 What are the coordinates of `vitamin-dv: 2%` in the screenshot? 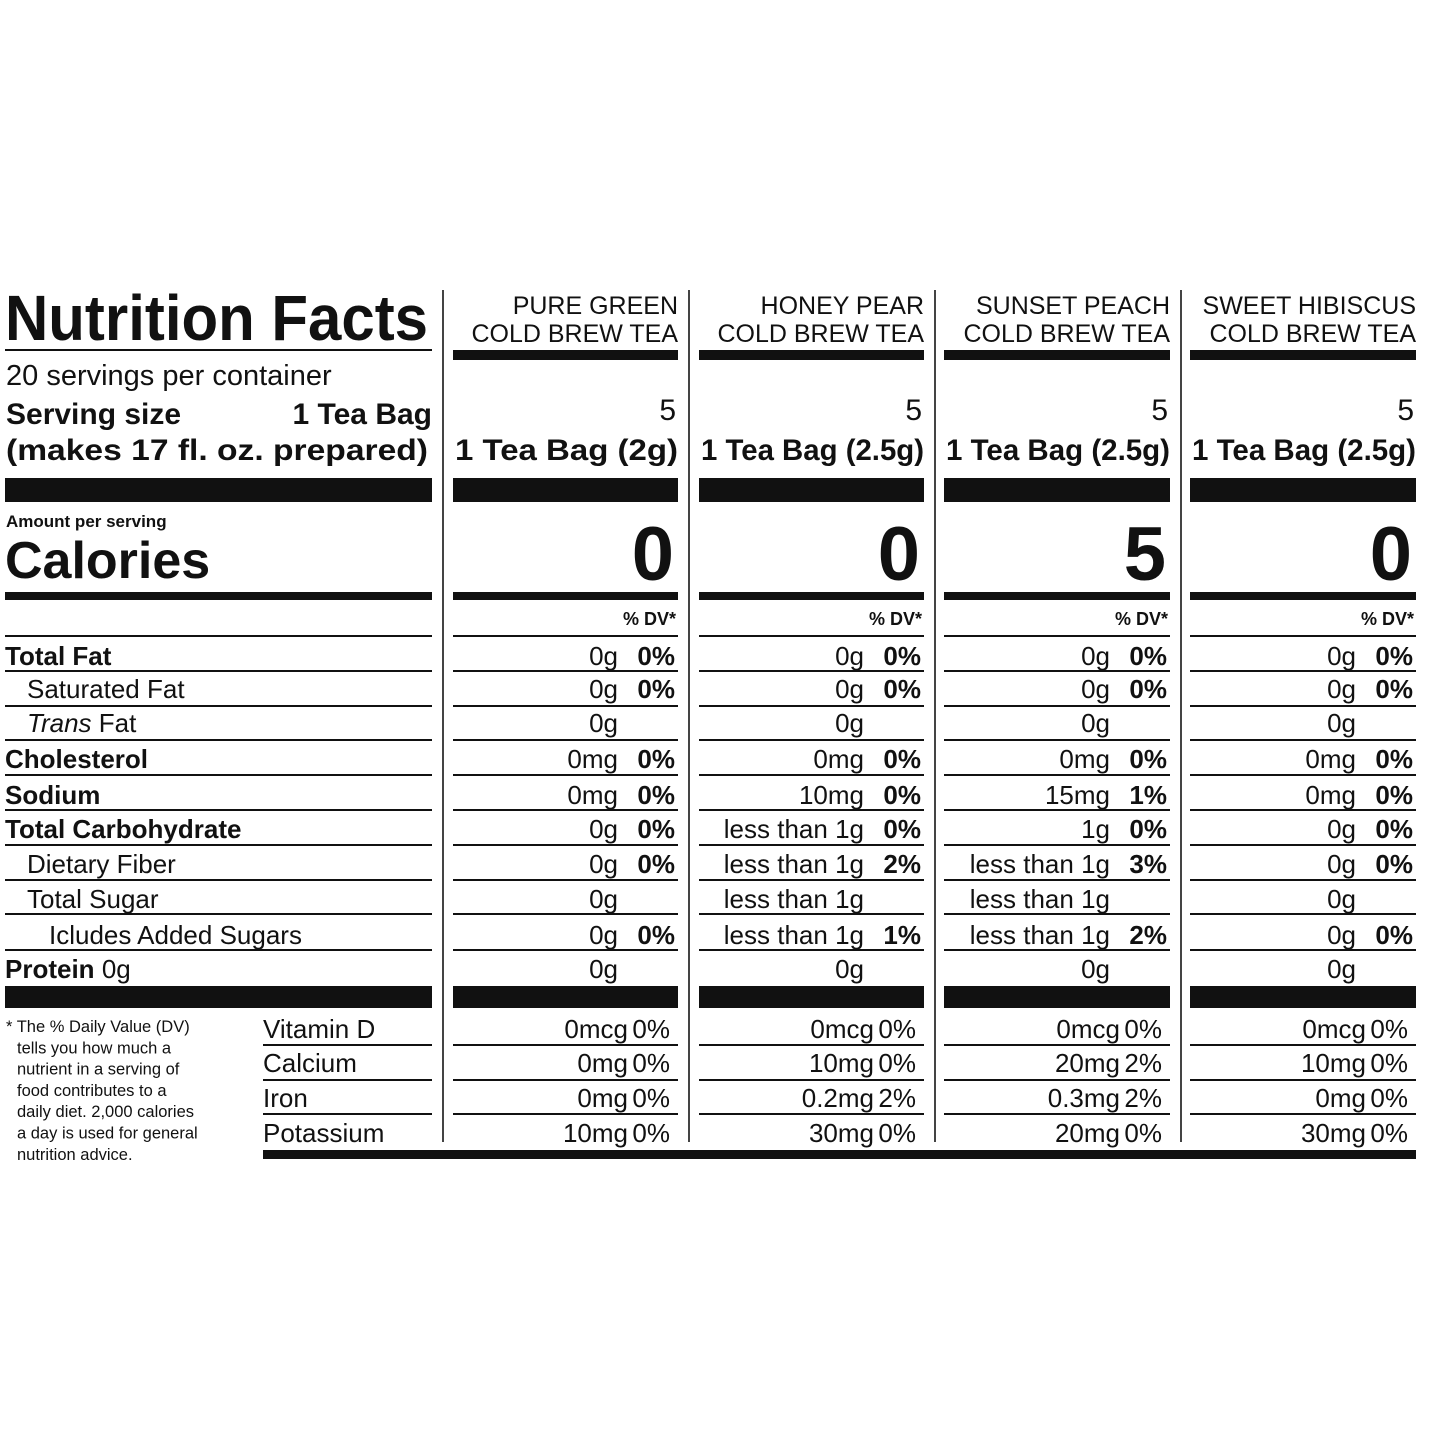 It's located at (1143, 1098).